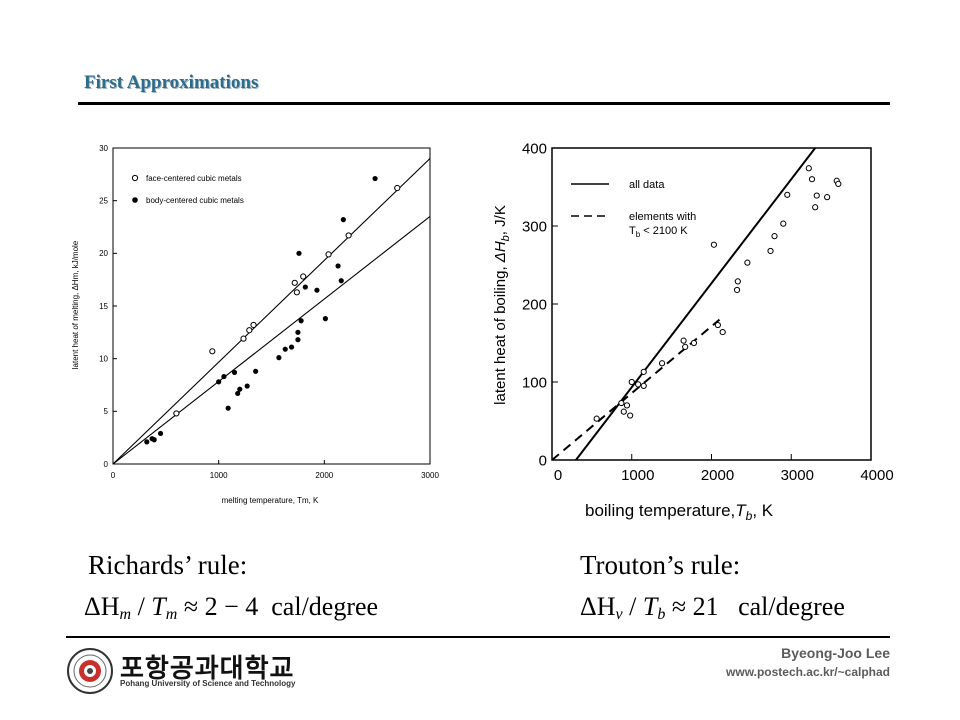 Image resolution: width=960 pixels, height=720 pixels. Describe the element at coordinates (679, 512) in the screenshot. I see `boiling-chart-xlabel: boiling temperature,Tb, K` at that location.